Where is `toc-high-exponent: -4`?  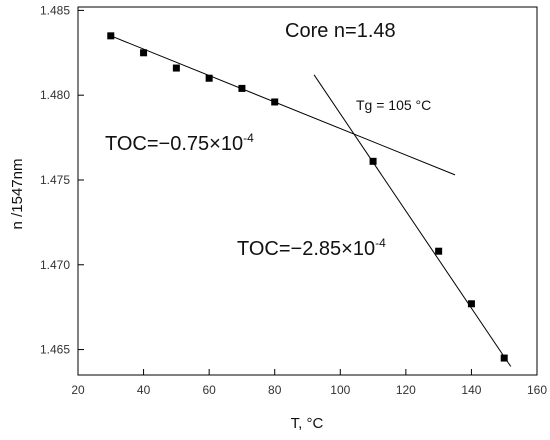 toc-high-exponent: -4 is located at coordinates (380, 243).